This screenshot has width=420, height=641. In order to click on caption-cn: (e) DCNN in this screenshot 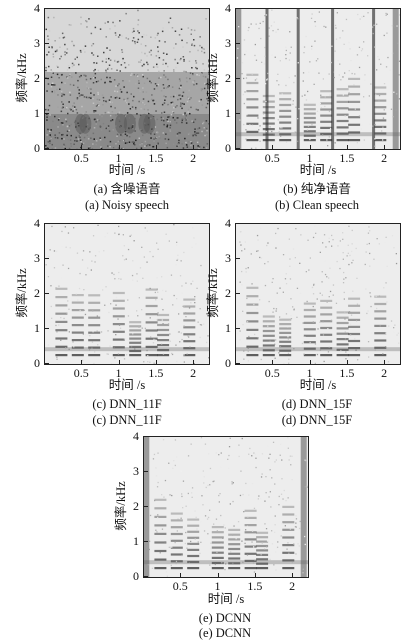, I will do `click(225, 618)`.